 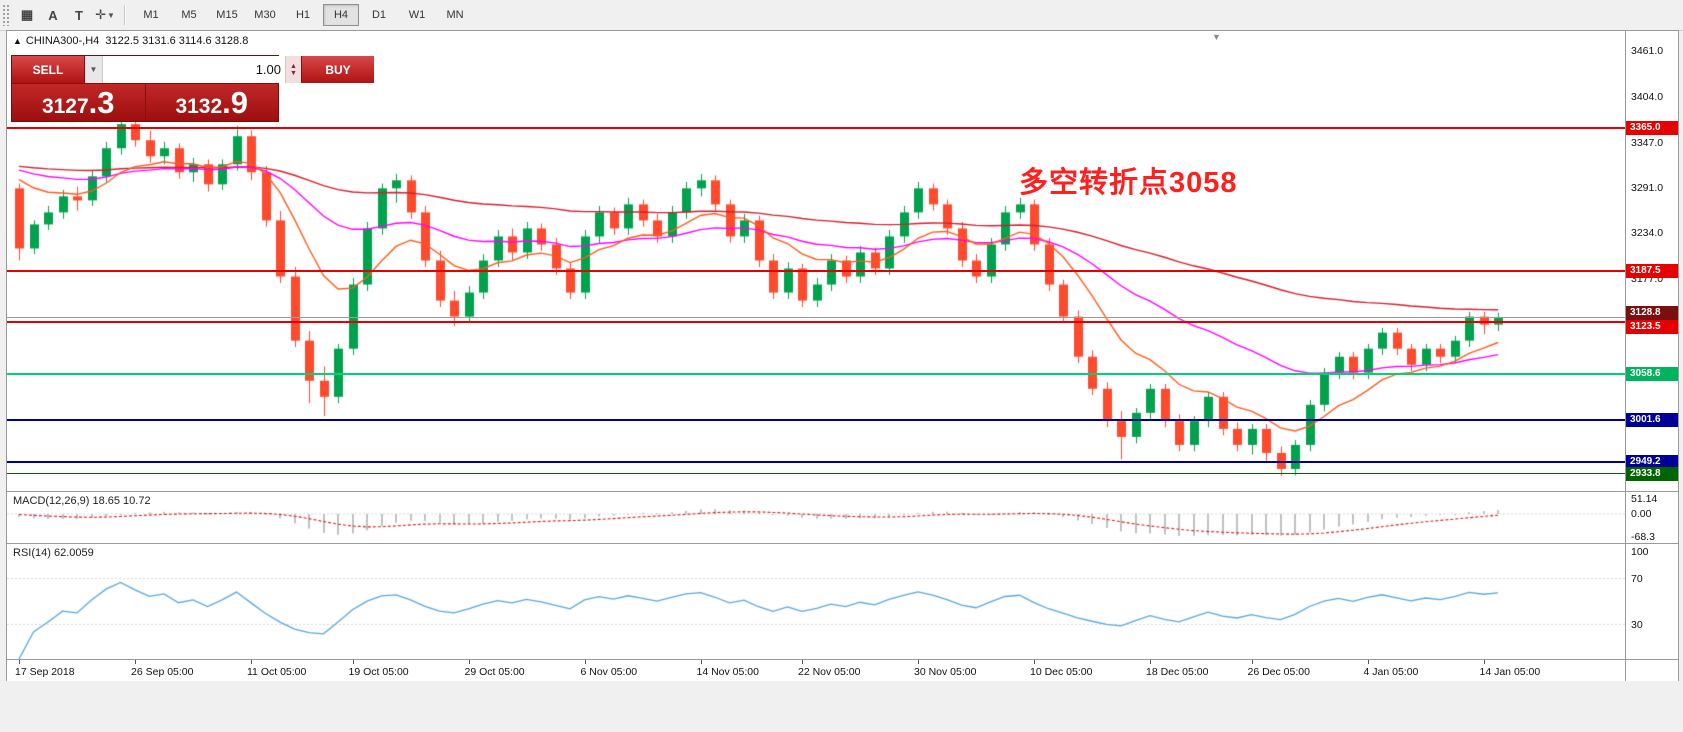 What do you see at coordinates (1652, 326) in the screenshot?
I see `price-badge-3123.5: 3123.5` at bounding box center [1652, 326].